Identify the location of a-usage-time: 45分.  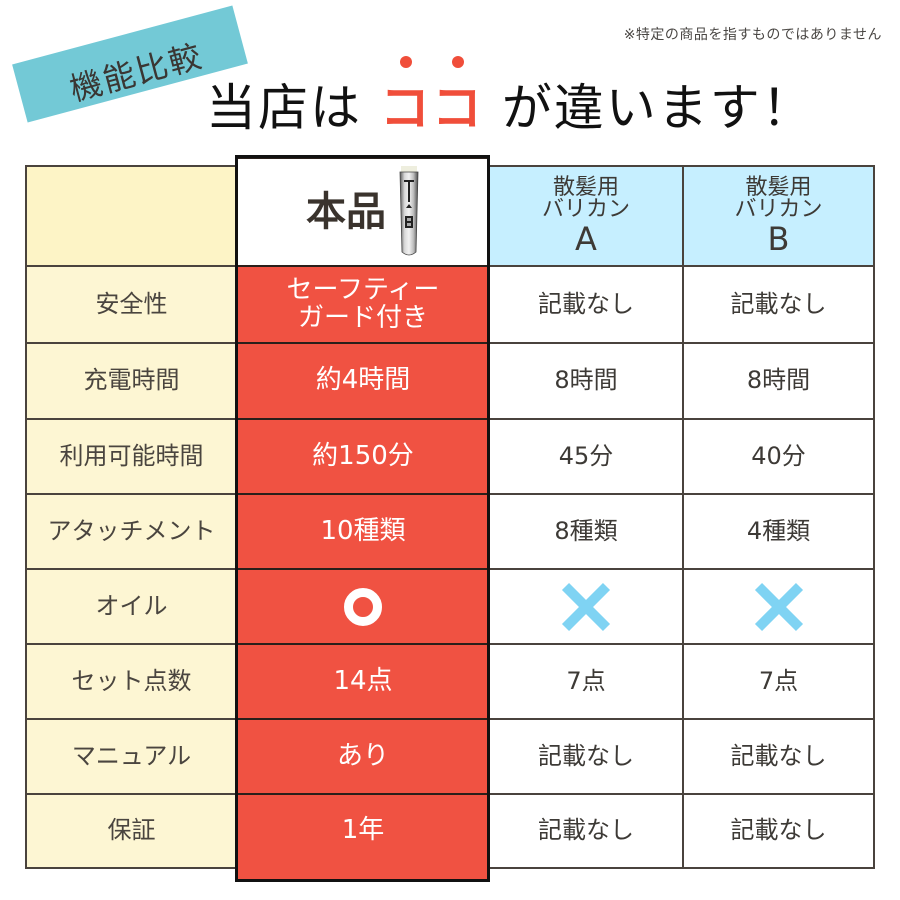
(586, 456).